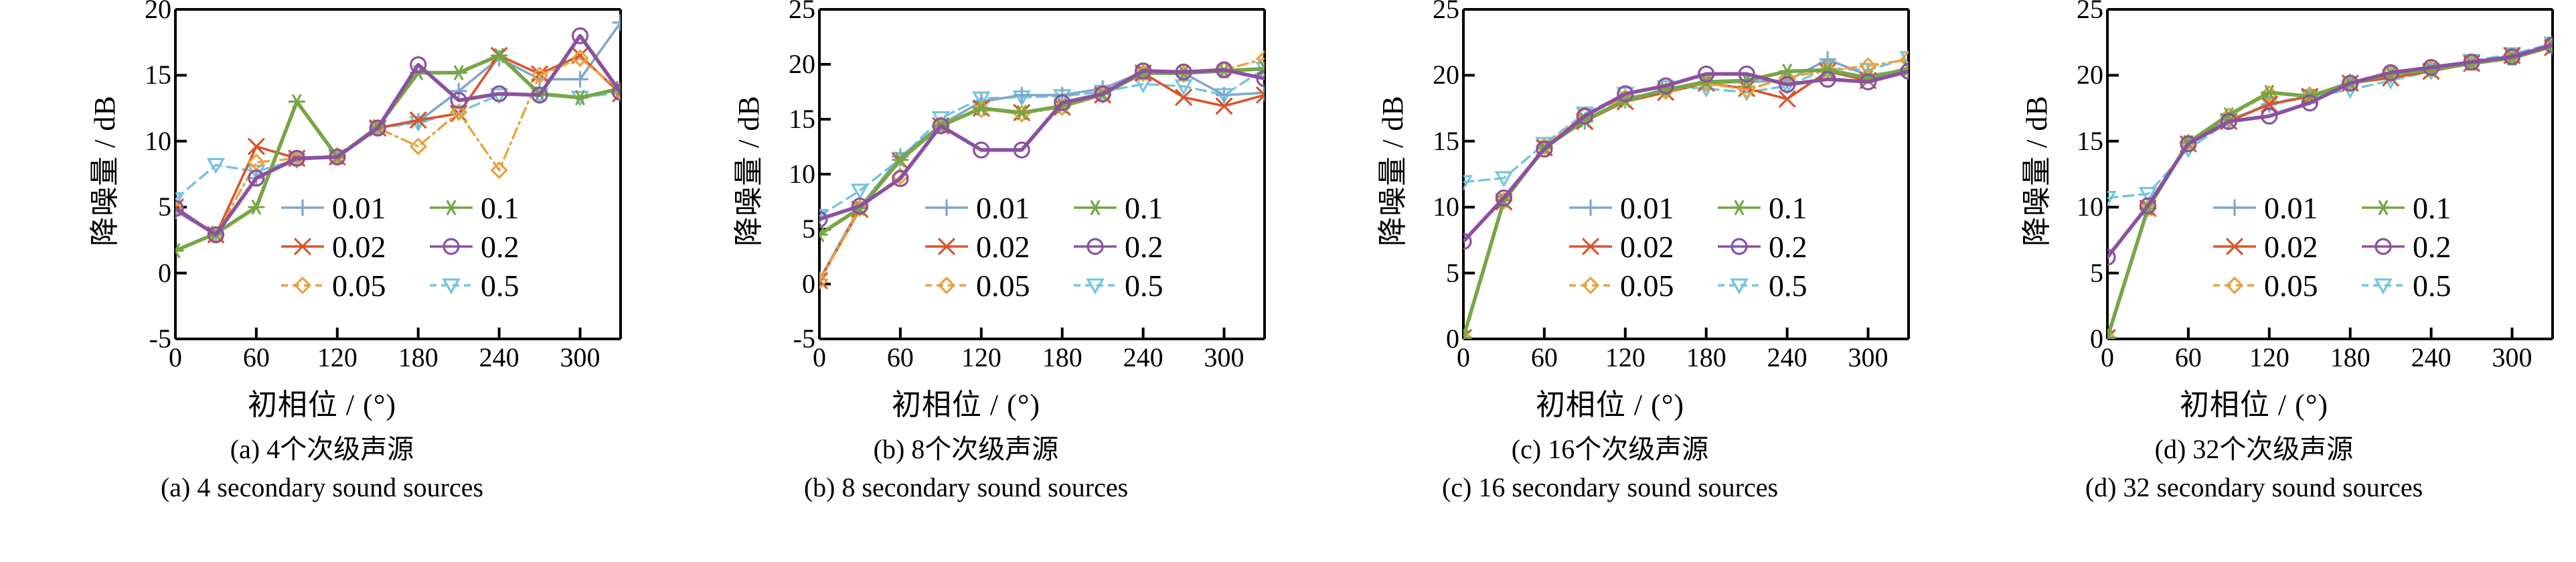 The image size is (2576, 562). I want to click on panel-caption-cn: (d) 32个次级声源, so click(2254, 449).